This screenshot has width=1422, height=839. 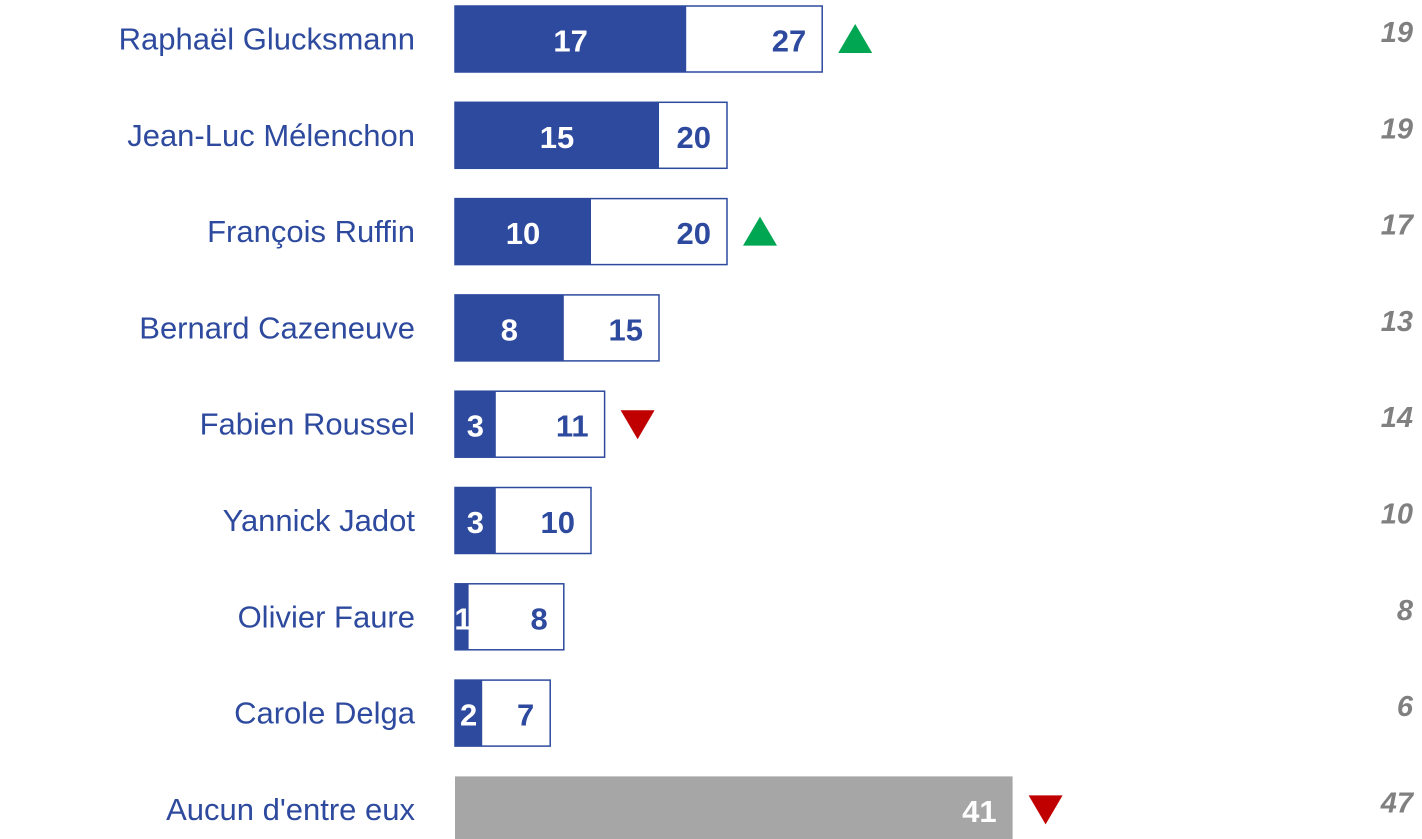 I want to click on previous-value: 47, so click(x=1397, y=803).